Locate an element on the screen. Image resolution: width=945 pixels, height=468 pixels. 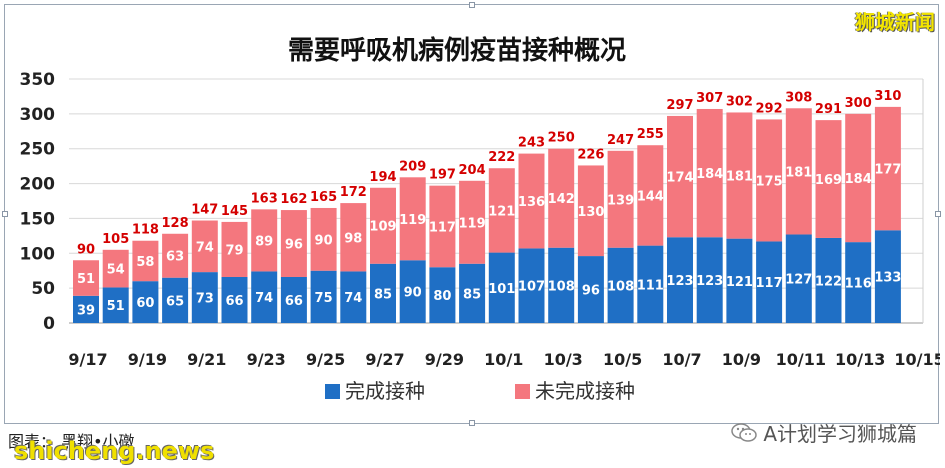
data-label-incomplete-6: 89 is located at coordinates (264, 241).